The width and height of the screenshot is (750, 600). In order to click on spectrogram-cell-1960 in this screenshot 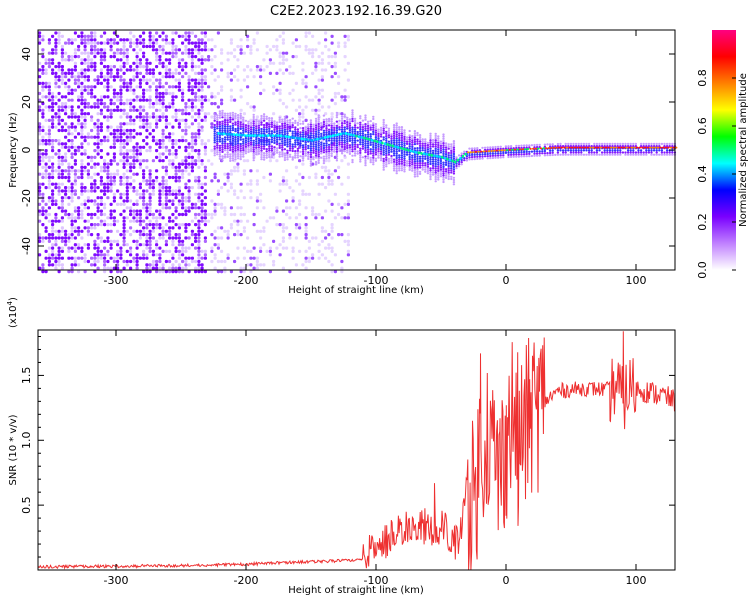, I will do `click(199, 177)`.